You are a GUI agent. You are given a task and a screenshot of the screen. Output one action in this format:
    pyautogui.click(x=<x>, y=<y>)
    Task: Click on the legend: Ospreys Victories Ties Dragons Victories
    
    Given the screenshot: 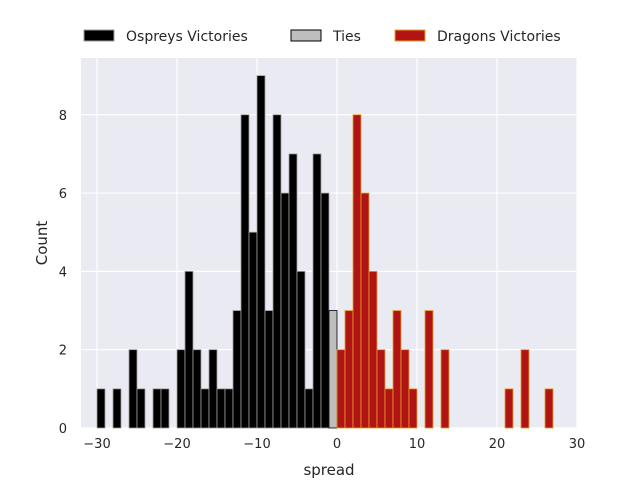 What is the action you would take?
    pyautogui.click(x=322, y=37)
    